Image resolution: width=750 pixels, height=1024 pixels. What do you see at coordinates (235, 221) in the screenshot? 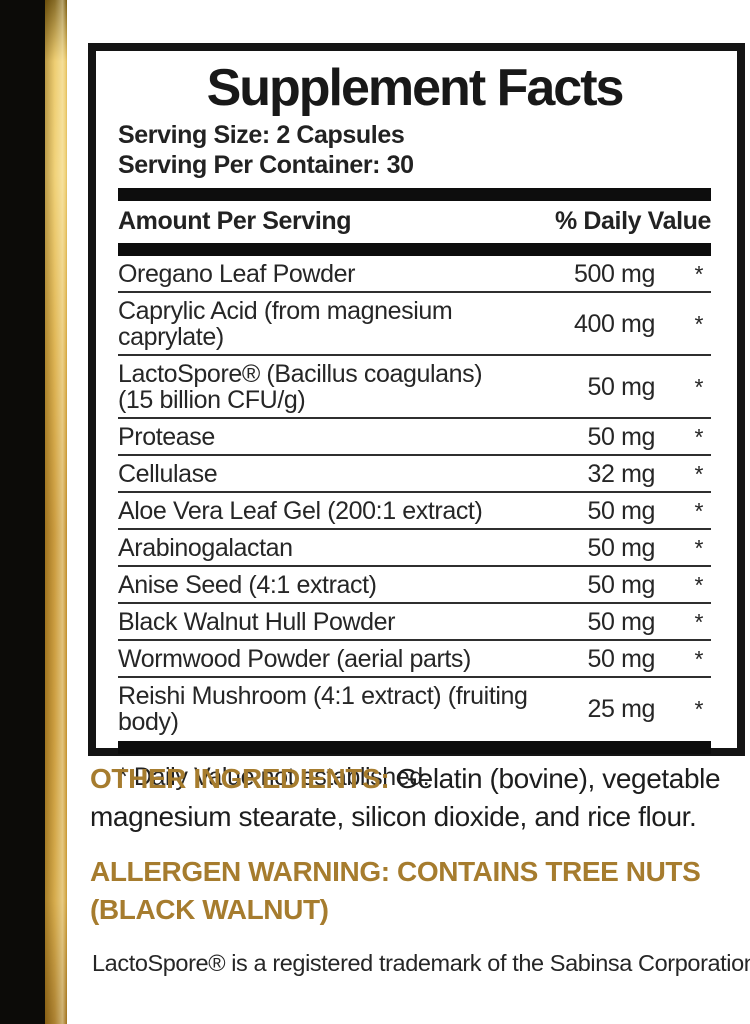
I see `amount-per-serving-header: Amount Per Serving` at bounding box center [235, 221].